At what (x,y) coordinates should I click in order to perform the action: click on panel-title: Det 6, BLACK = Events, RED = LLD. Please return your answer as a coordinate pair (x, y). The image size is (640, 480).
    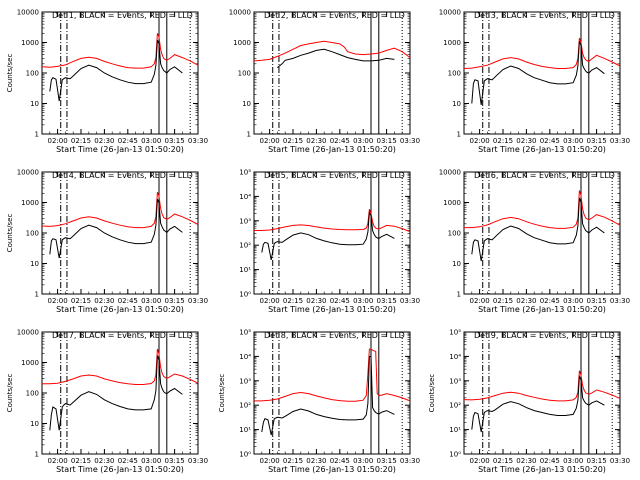
    Looking at the image, I should click on (544, 175).